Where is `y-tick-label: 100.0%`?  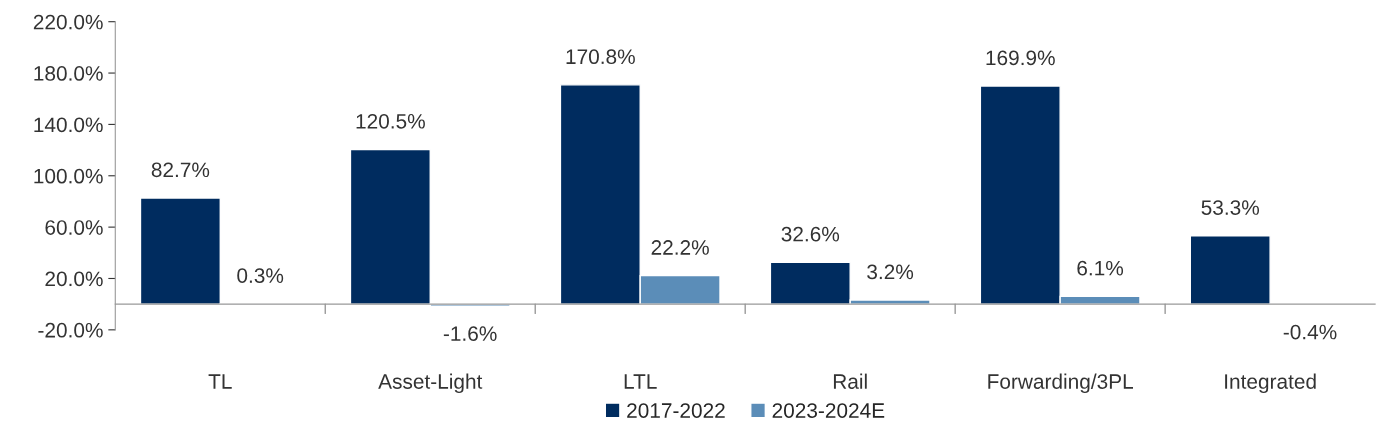 y-tick-label: 100.0% is located at coordinates (68, 176).